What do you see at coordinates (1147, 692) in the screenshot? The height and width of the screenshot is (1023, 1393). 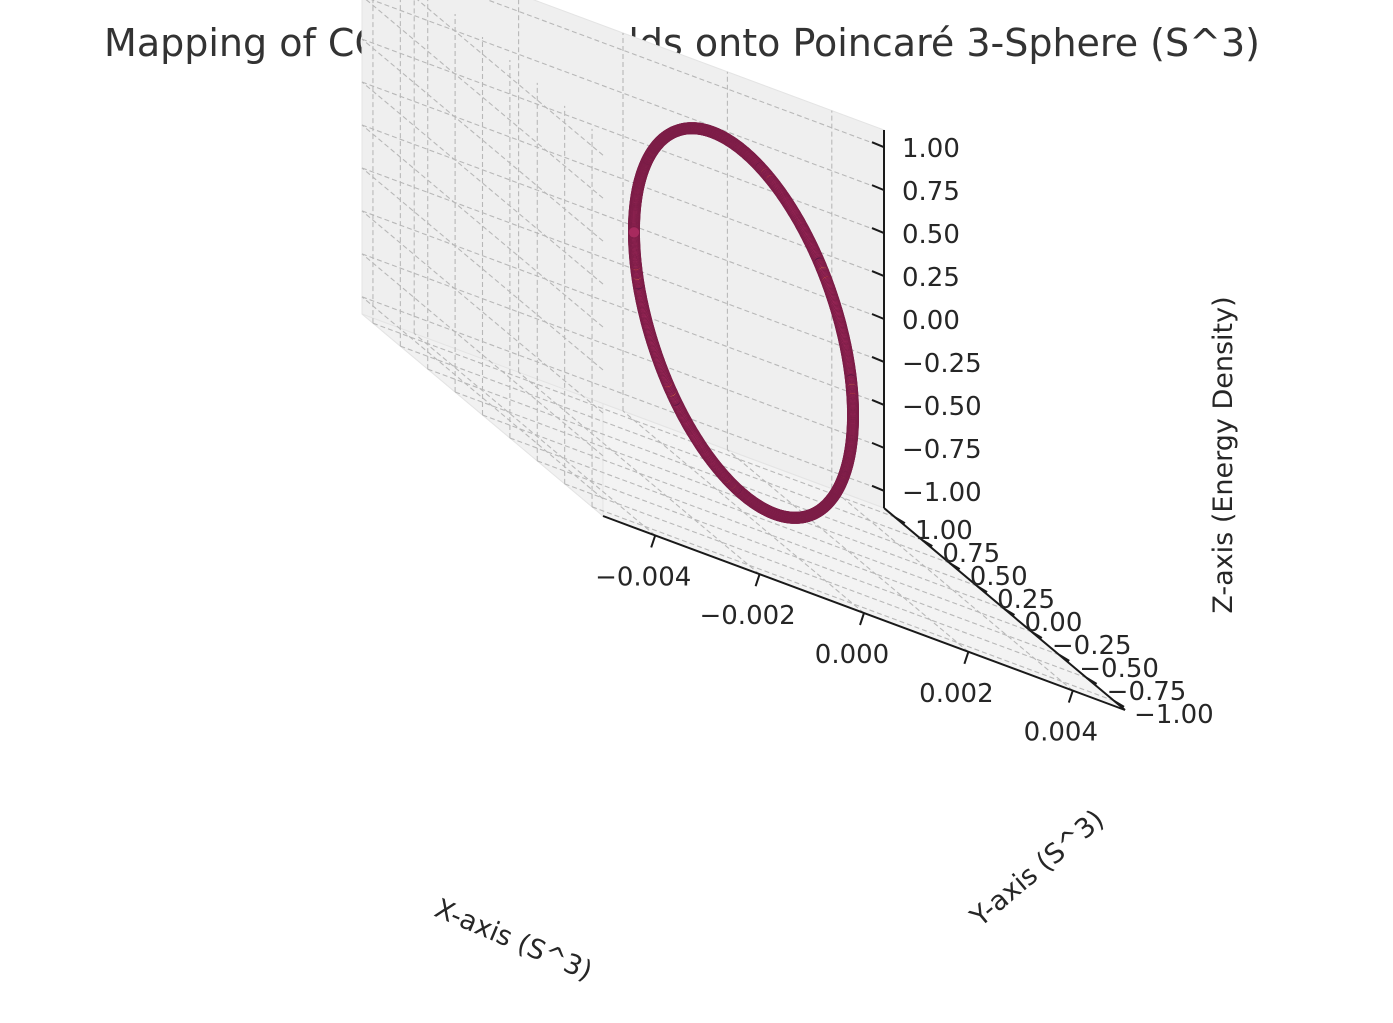 I see `y-tick-label: −0.75` at bounding box center [1147, 692].